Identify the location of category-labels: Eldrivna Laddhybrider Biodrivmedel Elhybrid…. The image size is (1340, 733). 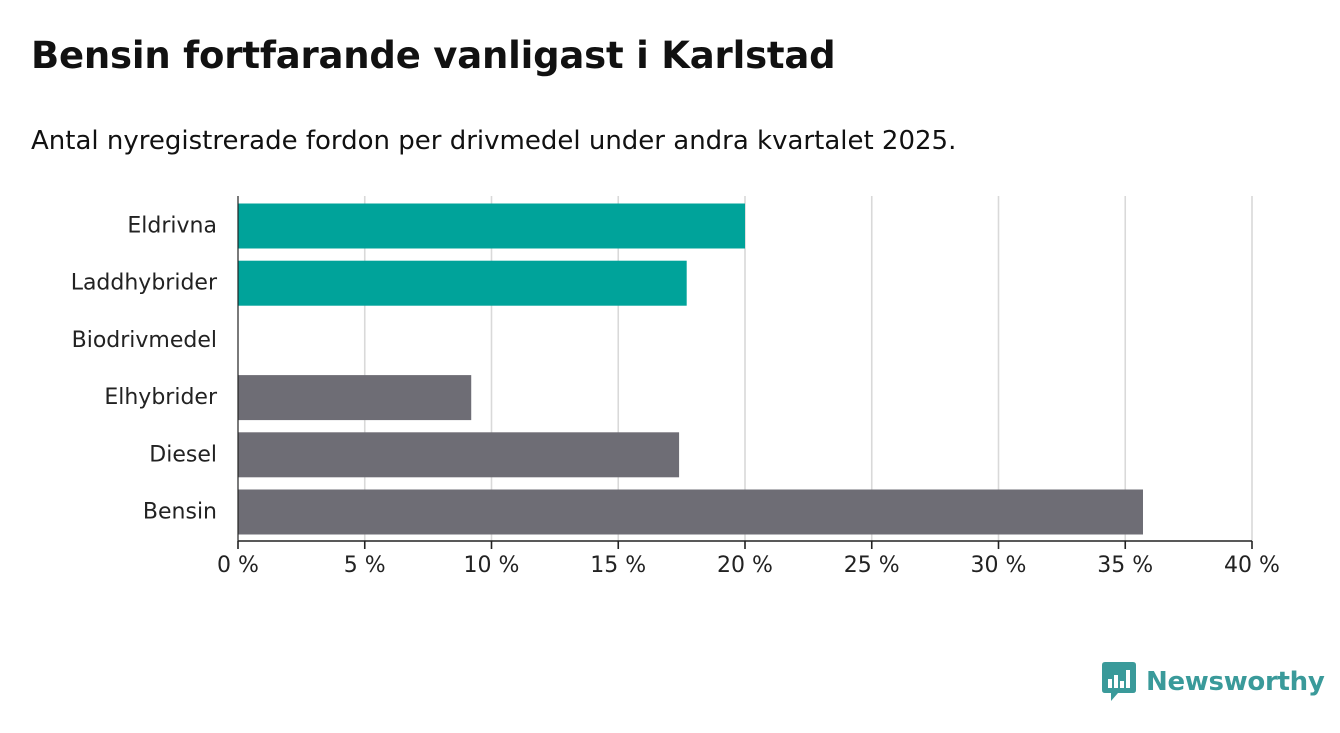
(144, 369).